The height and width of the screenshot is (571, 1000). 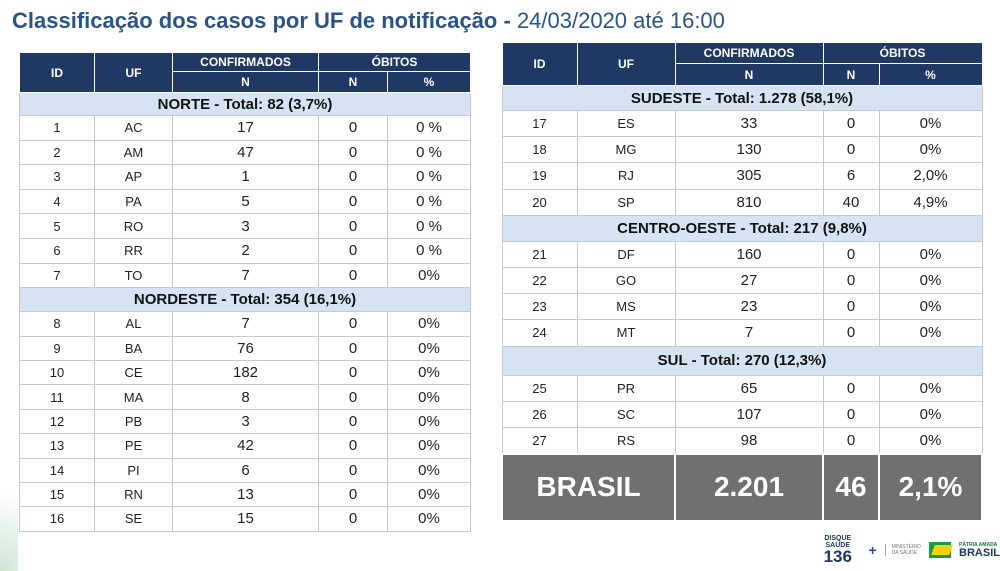 I want to click on cell-uf: AC, so click(x=133, y=128).